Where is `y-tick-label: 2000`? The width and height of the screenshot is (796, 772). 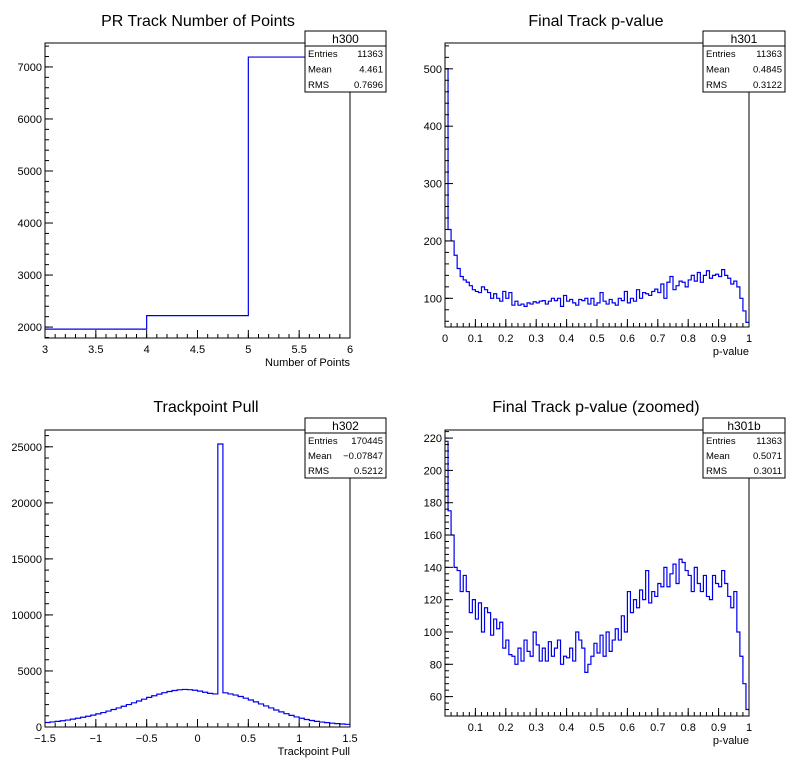 y-tick-label: 2000 is located at coordinates (30, 328).